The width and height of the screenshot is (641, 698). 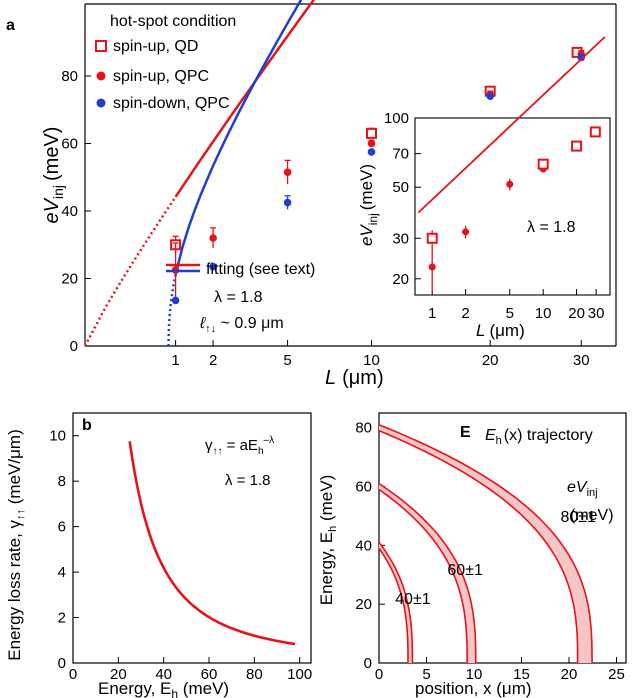 I want to click on panel-b-formula: γ↑↑ = aEh–λ, so click(x=239, y=446).